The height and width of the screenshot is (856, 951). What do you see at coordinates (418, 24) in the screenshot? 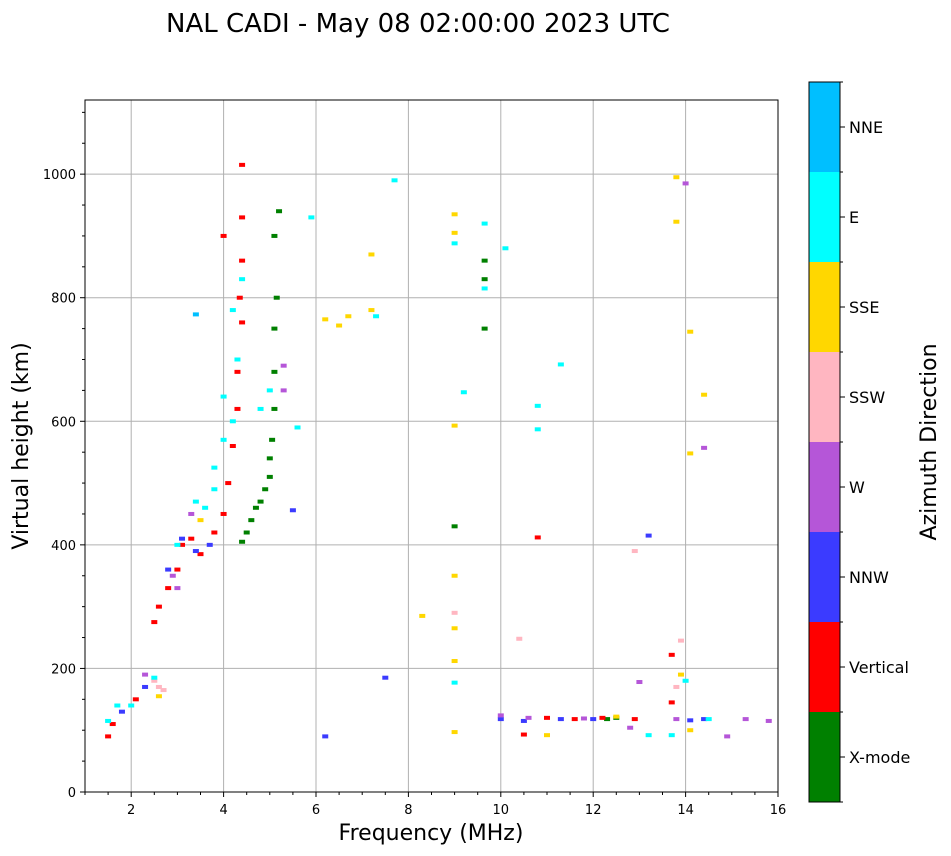
I see `chart-title: NAL CADI - May 08 02:00:00 2023 UTC` at bounding box center [418, 24].